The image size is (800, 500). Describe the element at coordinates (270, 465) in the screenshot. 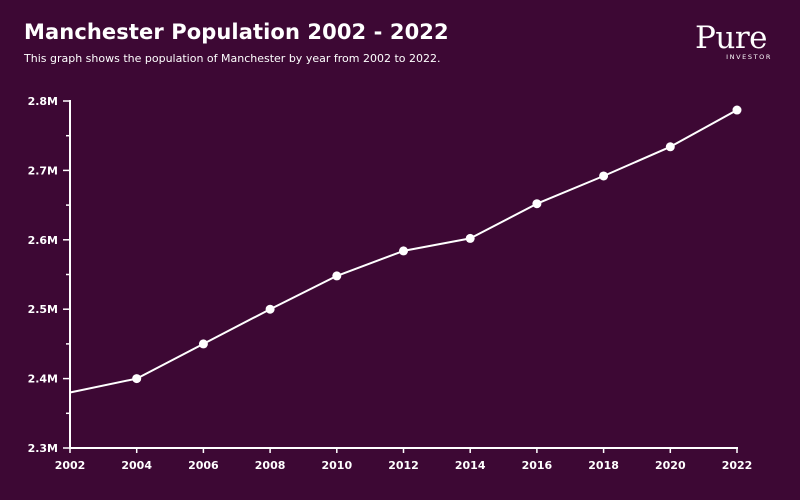

I see `x-tick-label: 2008` at that location.